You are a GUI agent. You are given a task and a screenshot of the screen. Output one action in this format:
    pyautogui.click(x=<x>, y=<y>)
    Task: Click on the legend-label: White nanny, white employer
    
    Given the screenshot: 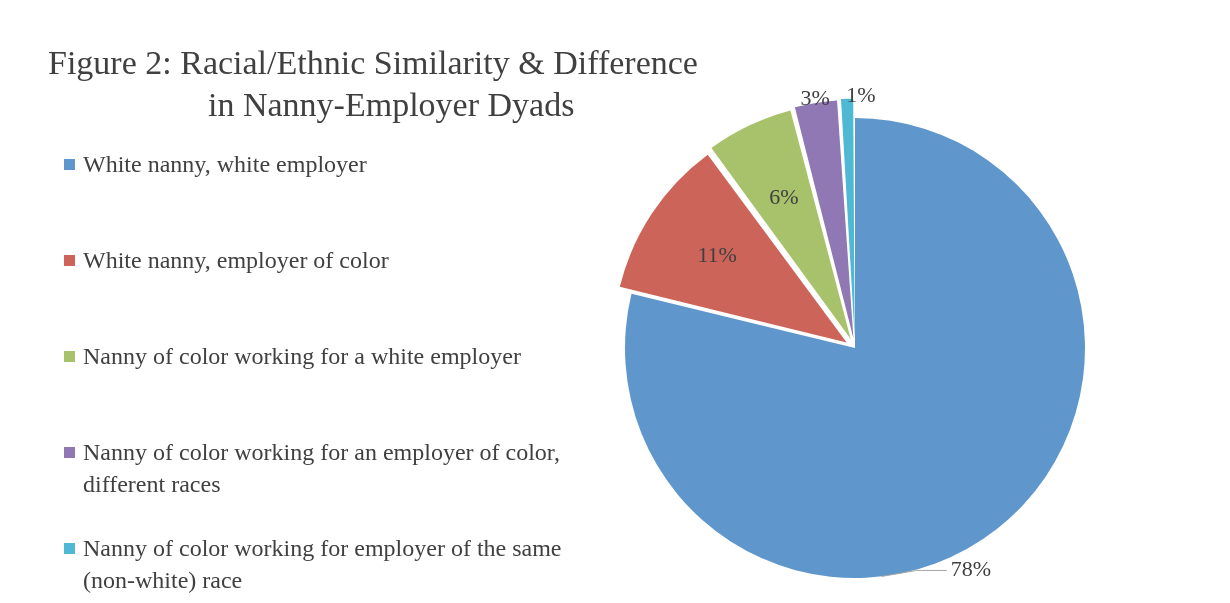 What is the action you would take?
    pyautogui.click(x=225, y=164)
    